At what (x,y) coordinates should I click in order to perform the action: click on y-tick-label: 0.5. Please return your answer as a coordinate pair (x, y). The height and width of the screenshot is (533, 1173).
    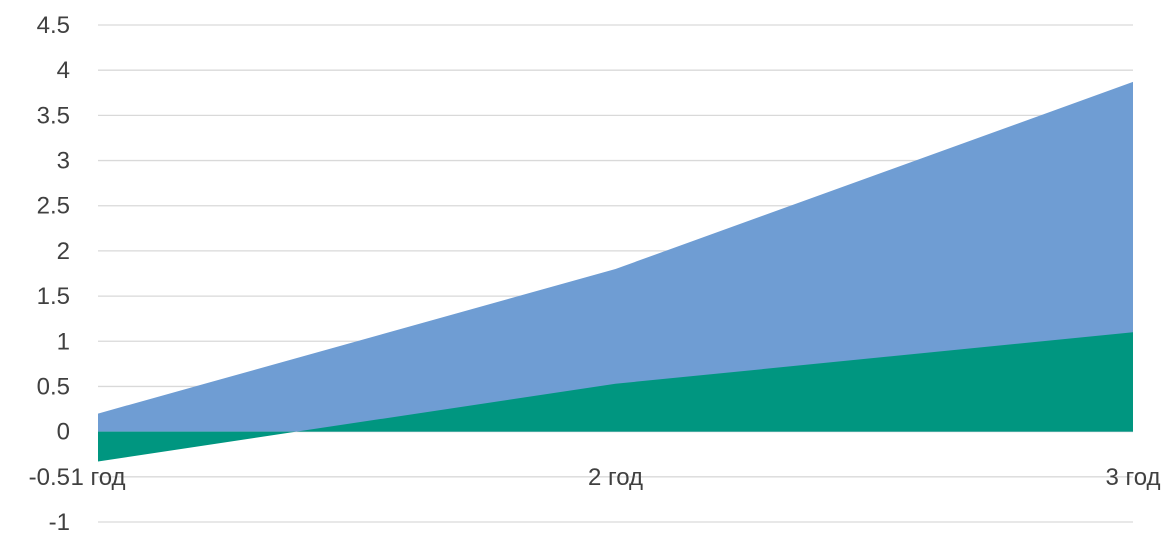
    Looking at the image, I should click on (53, 386).